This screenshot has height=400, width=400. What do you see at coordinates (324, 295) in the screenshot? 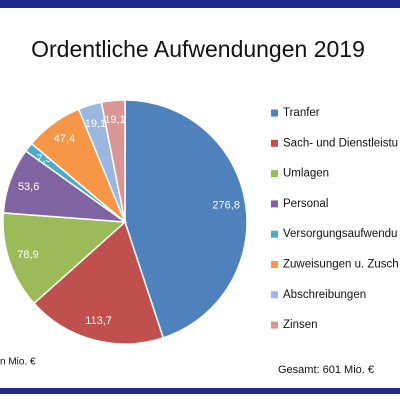
I see `legend-label: Abschreibungen` at bounding box center [324, 295].